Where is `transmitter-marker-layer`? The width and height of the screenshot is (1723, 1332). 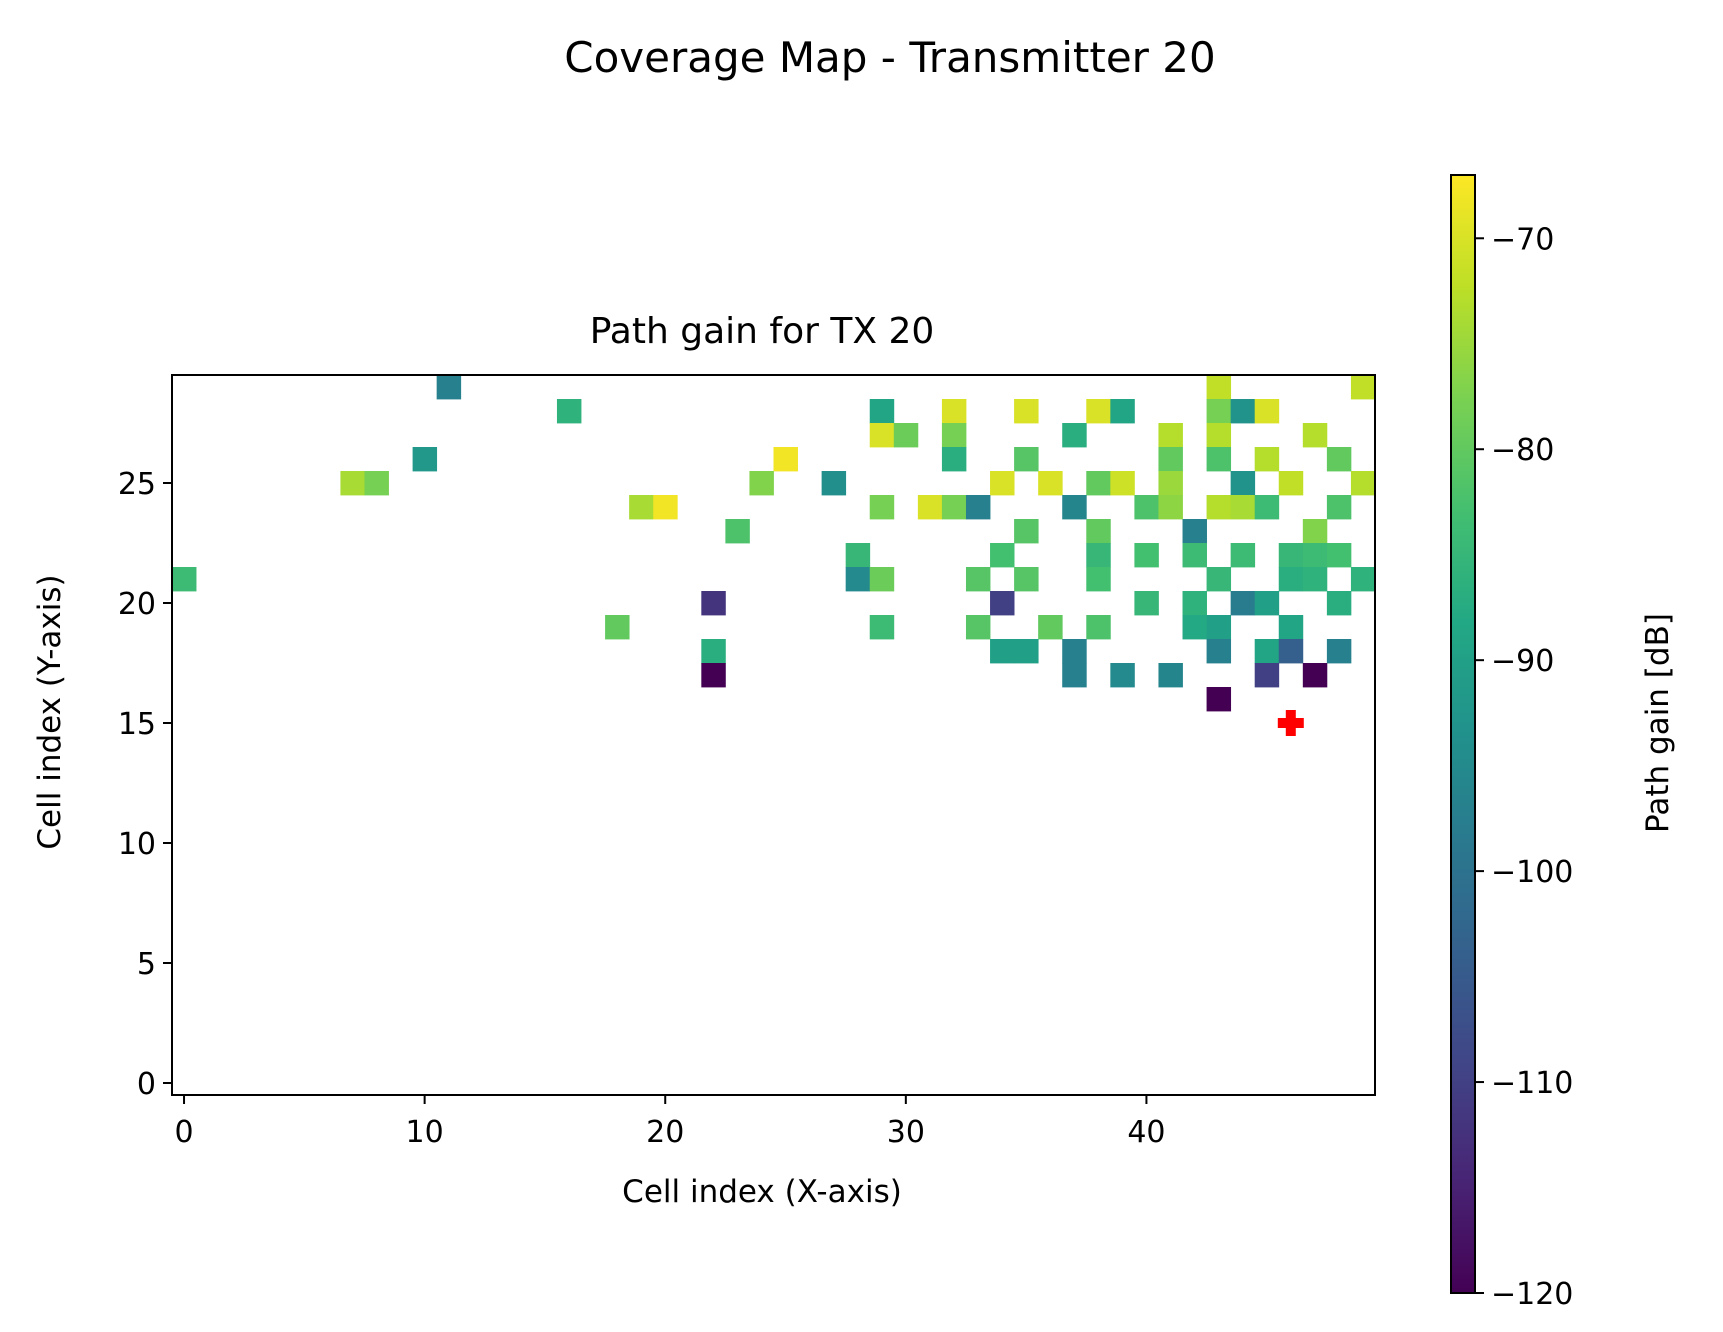
transmitter-marker-layer is located at coordinates (1290, 723).